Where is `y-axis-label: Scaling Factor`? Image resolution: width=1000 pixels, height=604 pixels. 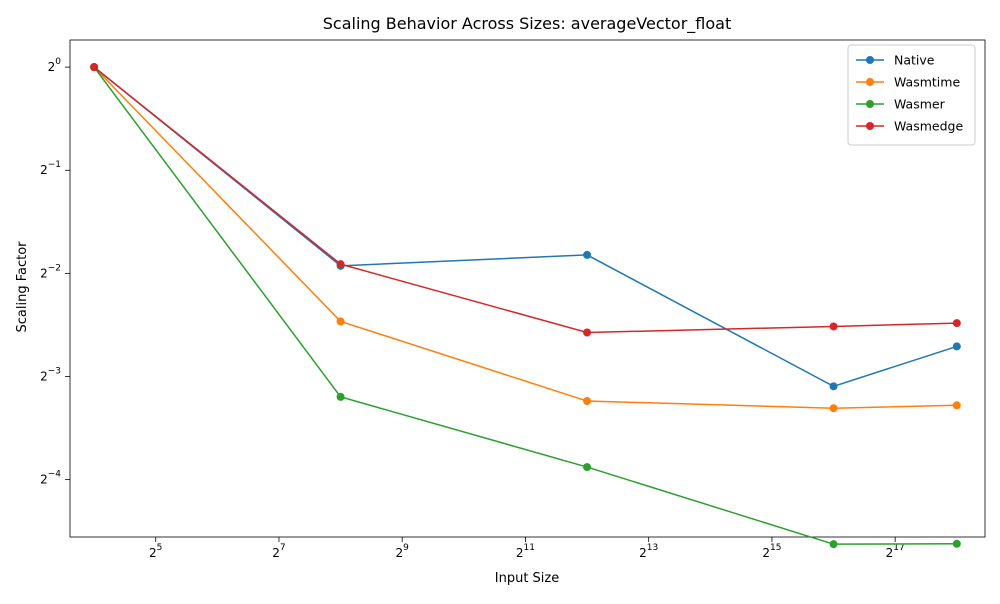 y-axis-label: Scaling Factor is located at coordinates (22, 287).